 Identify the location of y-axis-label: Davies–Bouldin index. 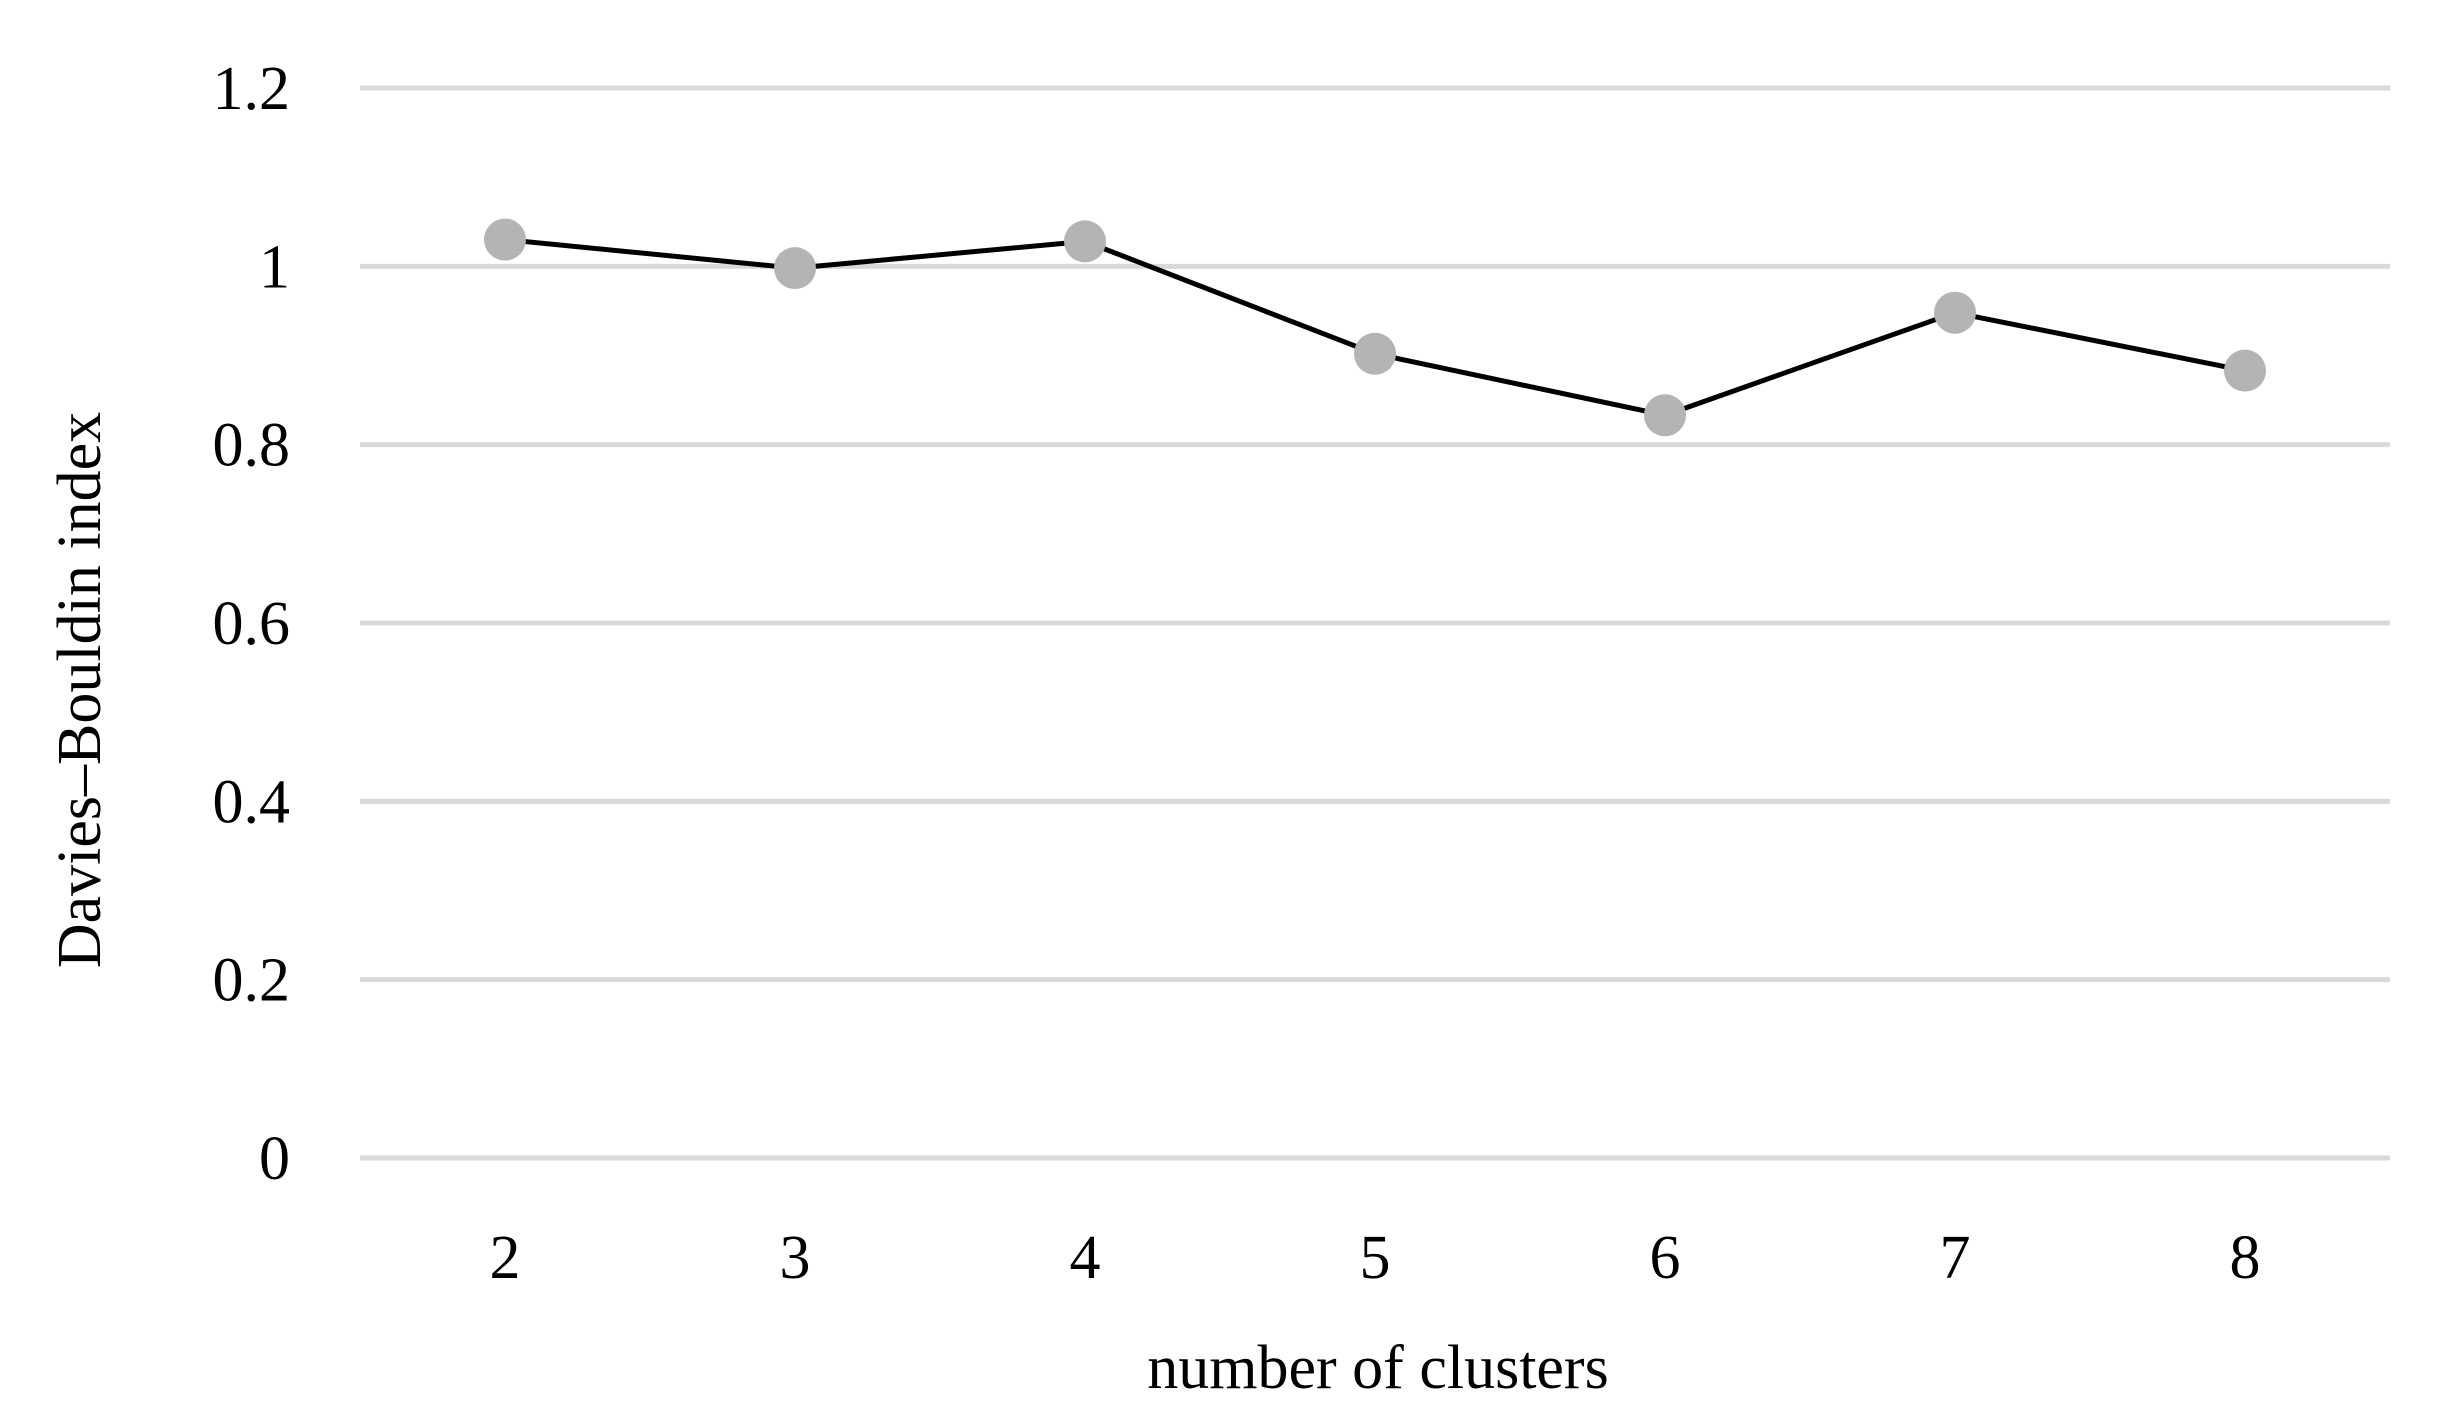
(80, 690).